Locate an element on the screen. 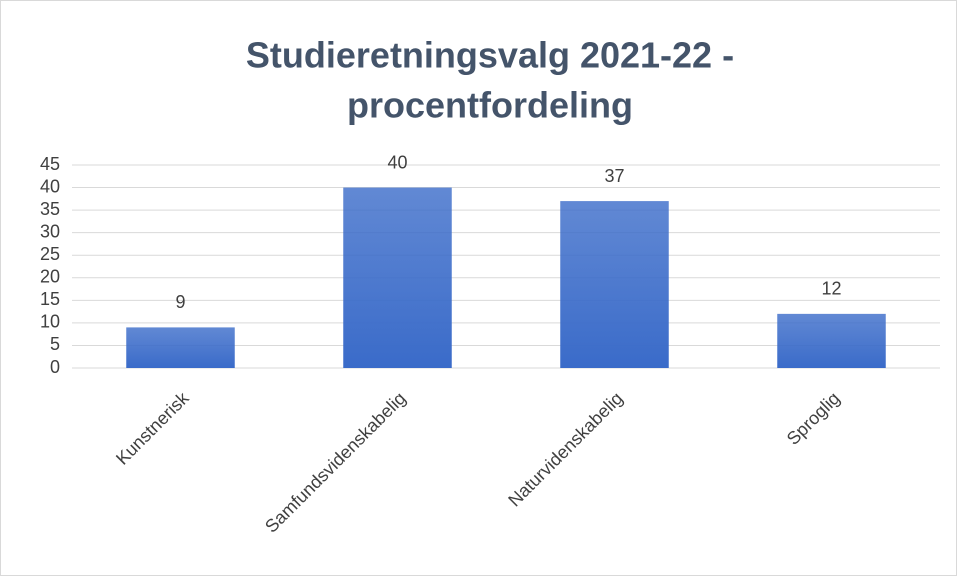 This screenshot has height=576, width=957. chart-title: procentfordeling is located at coordinates (490, 105).